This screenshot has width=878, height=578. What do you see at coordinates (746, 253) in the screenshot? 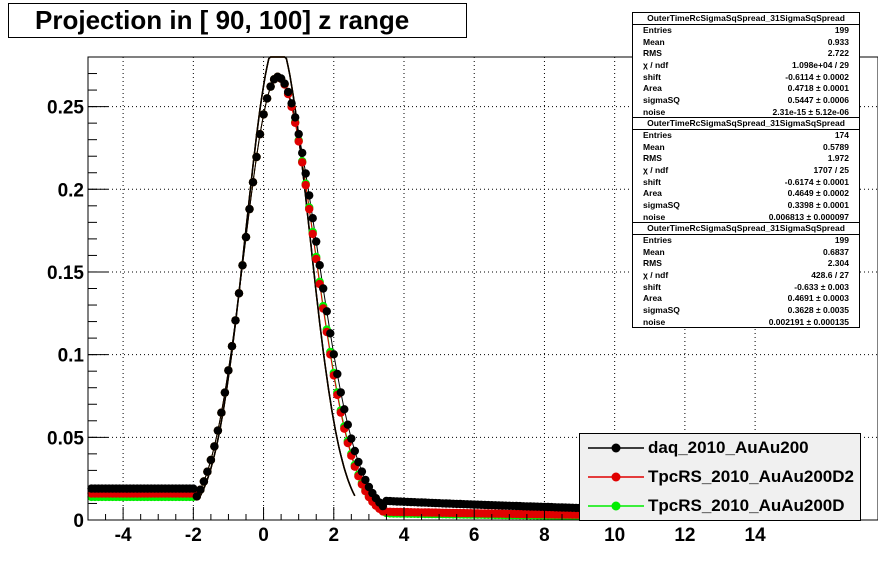
I see `stats-row: Mean 0.6837` at bounding box center [746, 253].